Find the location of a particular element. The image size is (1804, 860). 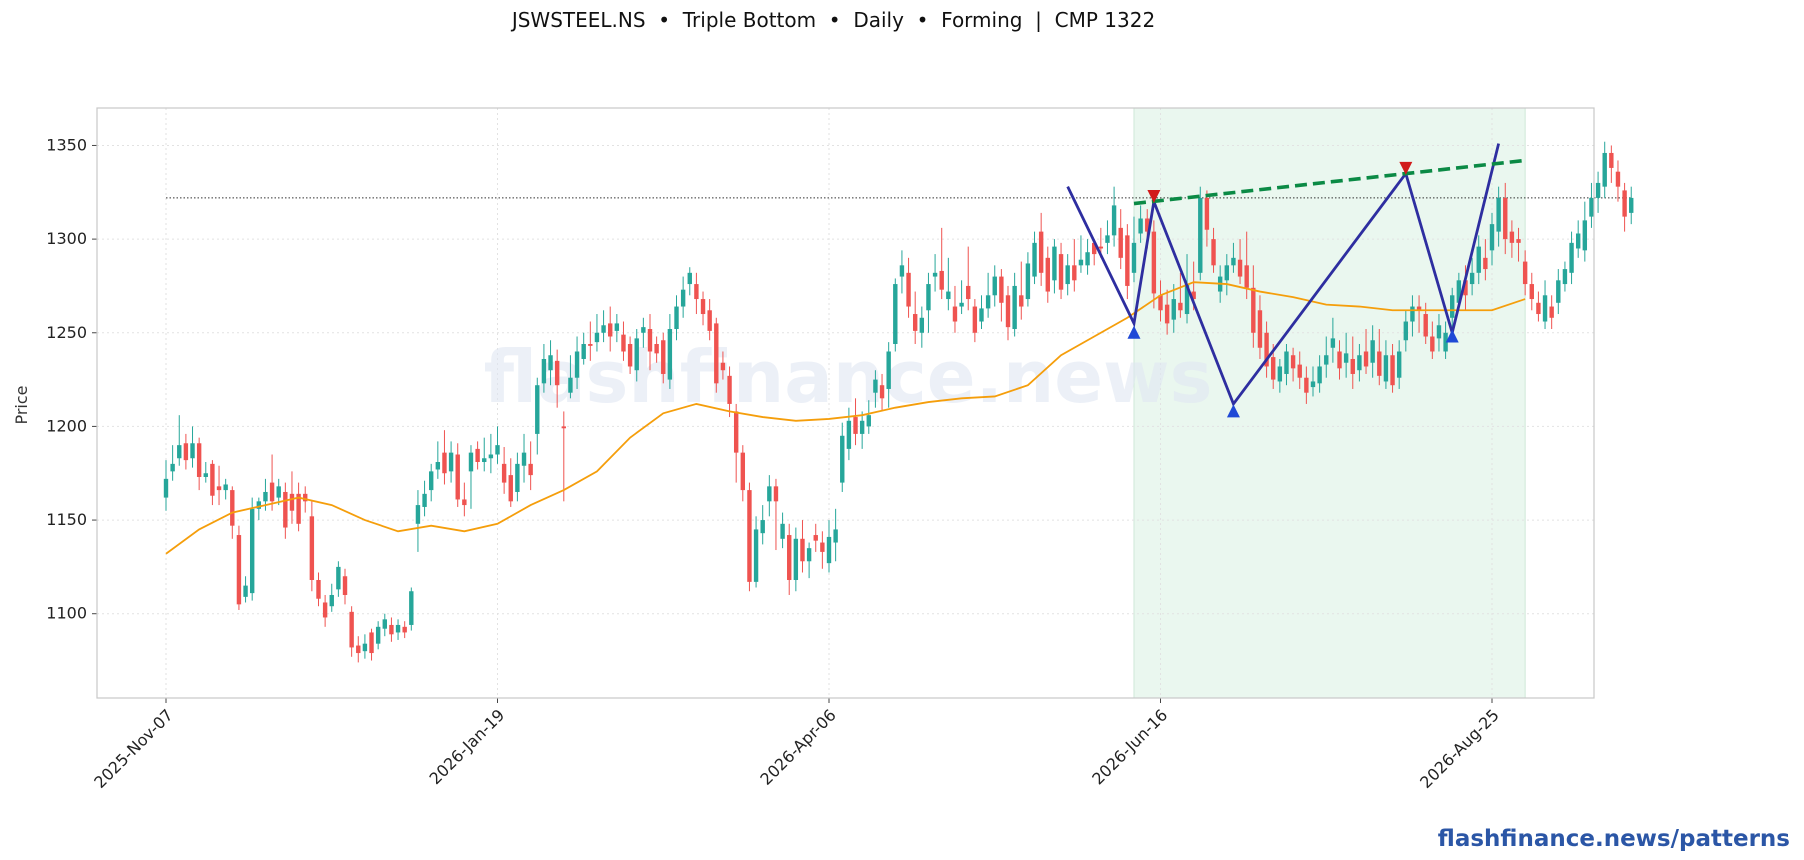

y-axis-label: Price is located at coordinates (21, 404).